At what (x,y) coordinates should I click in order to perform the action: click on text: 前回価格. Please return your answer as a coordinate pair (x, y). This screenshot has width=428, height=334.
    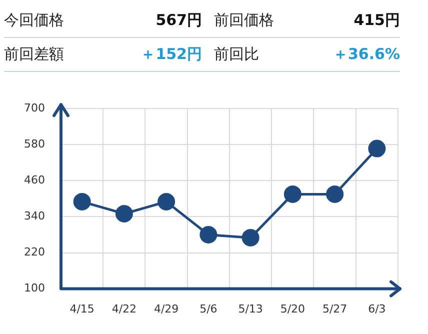
    Looking at the image, I should click on (244, 20).